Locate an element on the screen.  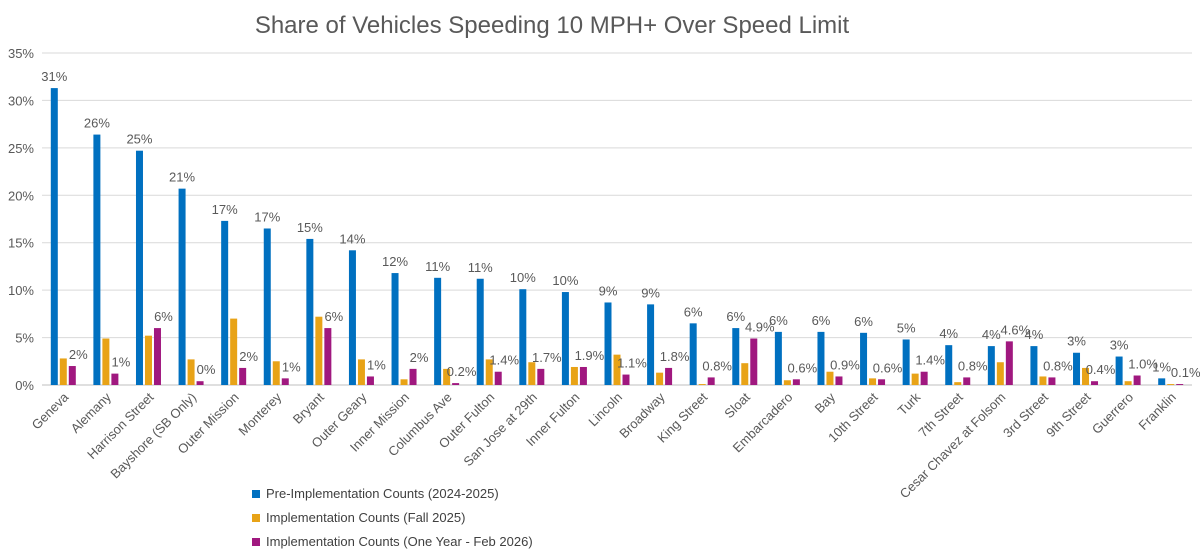
x-tick-label: San Jose at 29th is located at coordinates (500, 430).